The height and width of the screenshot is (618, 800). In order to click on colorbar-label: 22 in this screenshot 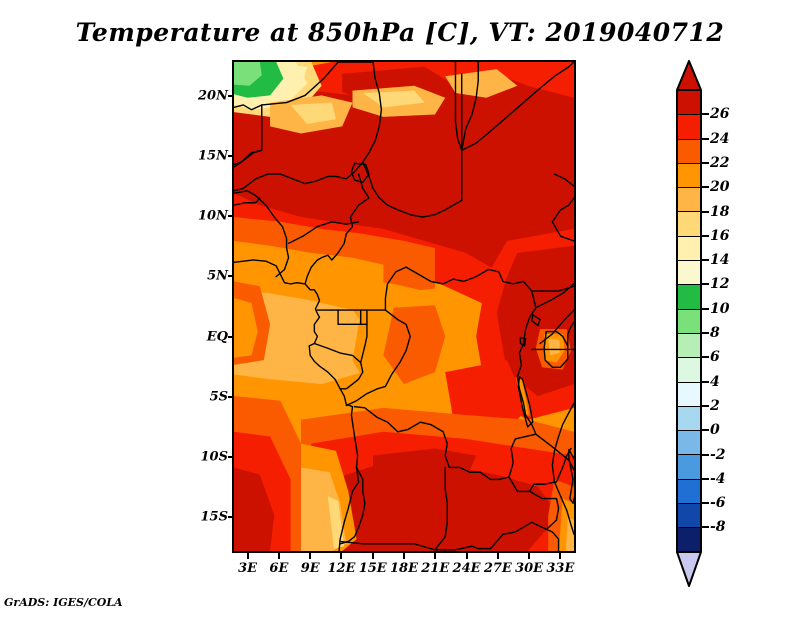, I will do `click(720, 162)`.